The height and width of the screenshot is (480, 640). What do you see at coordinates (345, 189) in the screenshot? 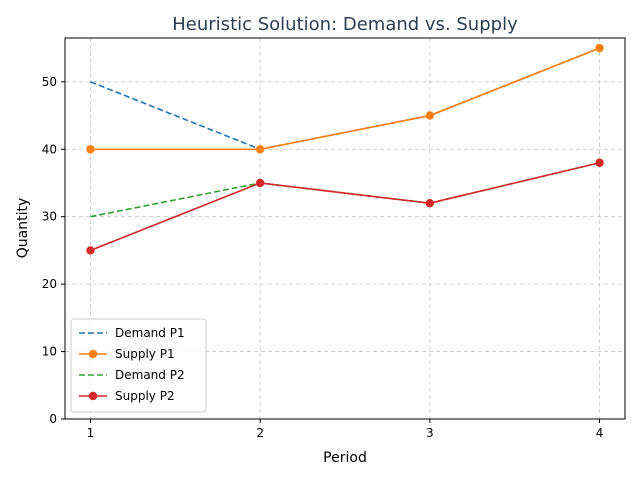
I see `series-line-demand-p2` at bounding box center [345, 189].